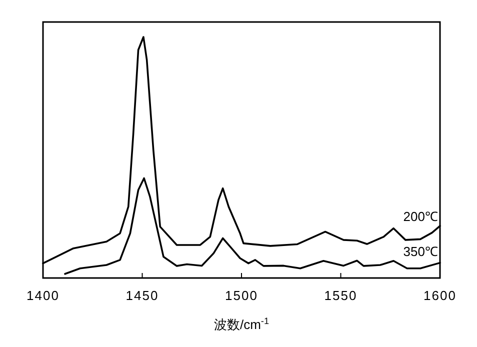  I want to click on x-axis-title: 波数/cm$^{-1}$, so click(242, 324).